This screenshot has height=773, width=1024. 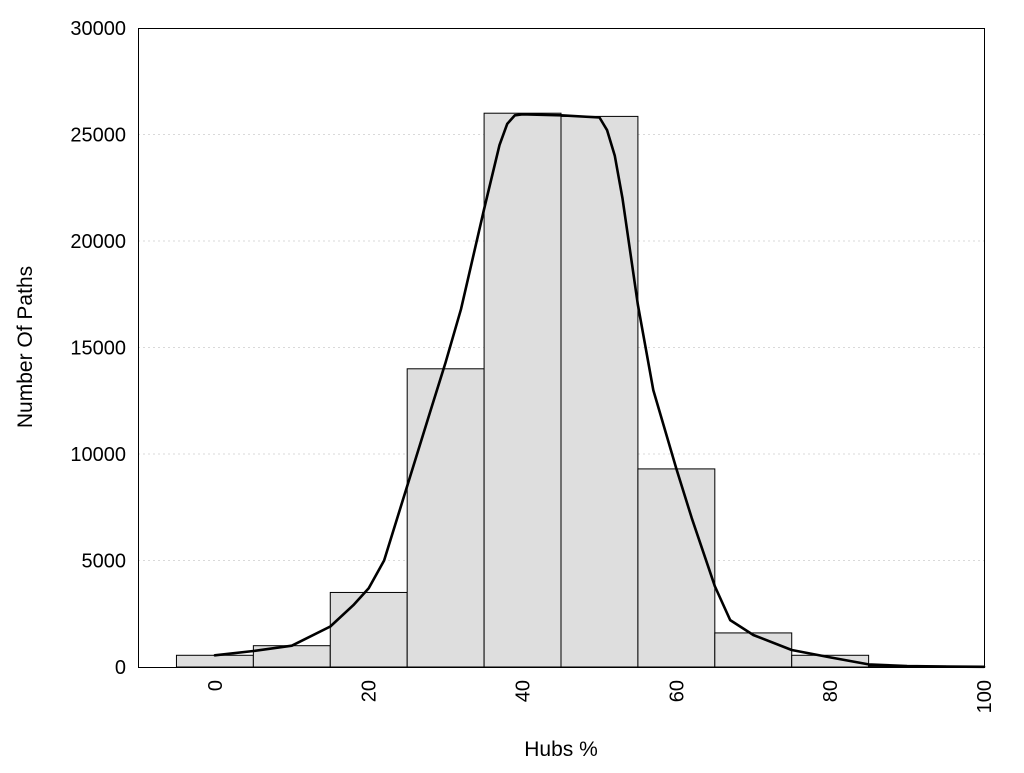 I want to click on y-axis-ticks: 0 5000 10000 15000 20000 25000 30000, so click(x=98, y=348).